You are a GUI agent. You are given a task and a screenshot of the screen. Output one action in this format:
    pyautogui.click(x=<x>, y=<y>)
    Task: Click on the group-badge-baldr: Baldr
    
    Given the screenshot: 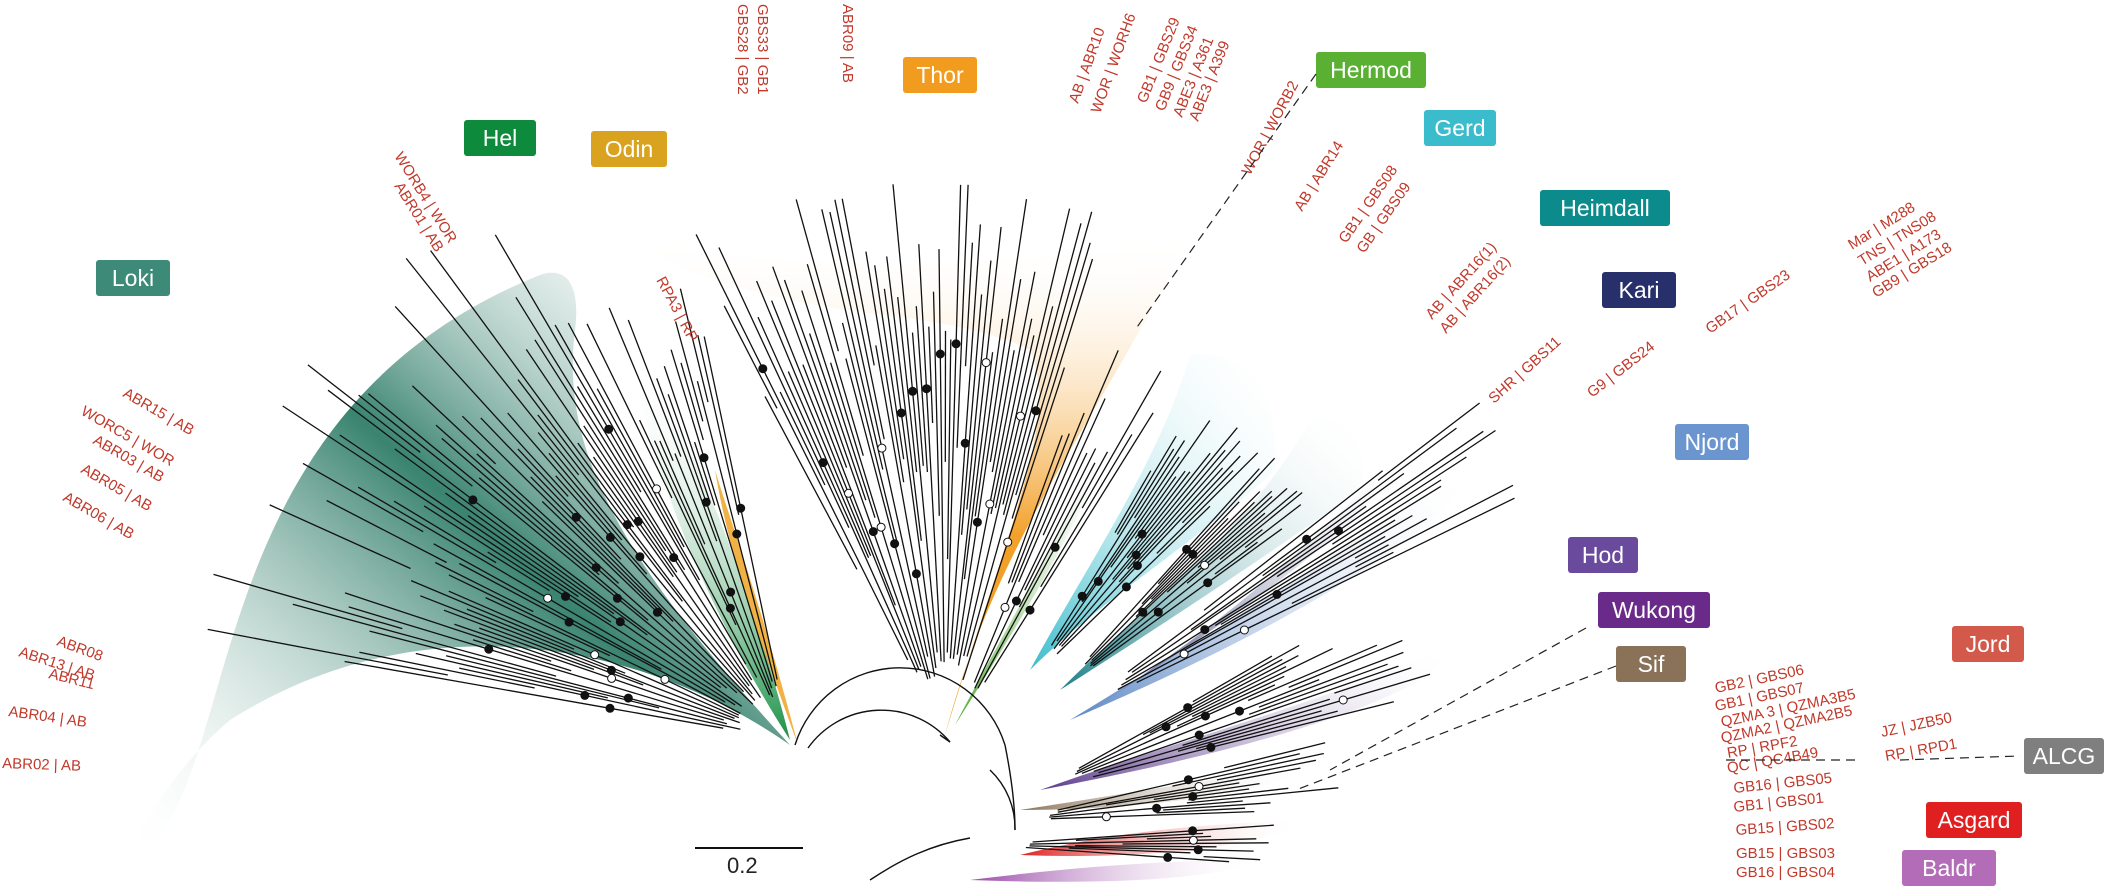 What is the action you would take?
    pyautogui.click(x=1949, y=868)
    